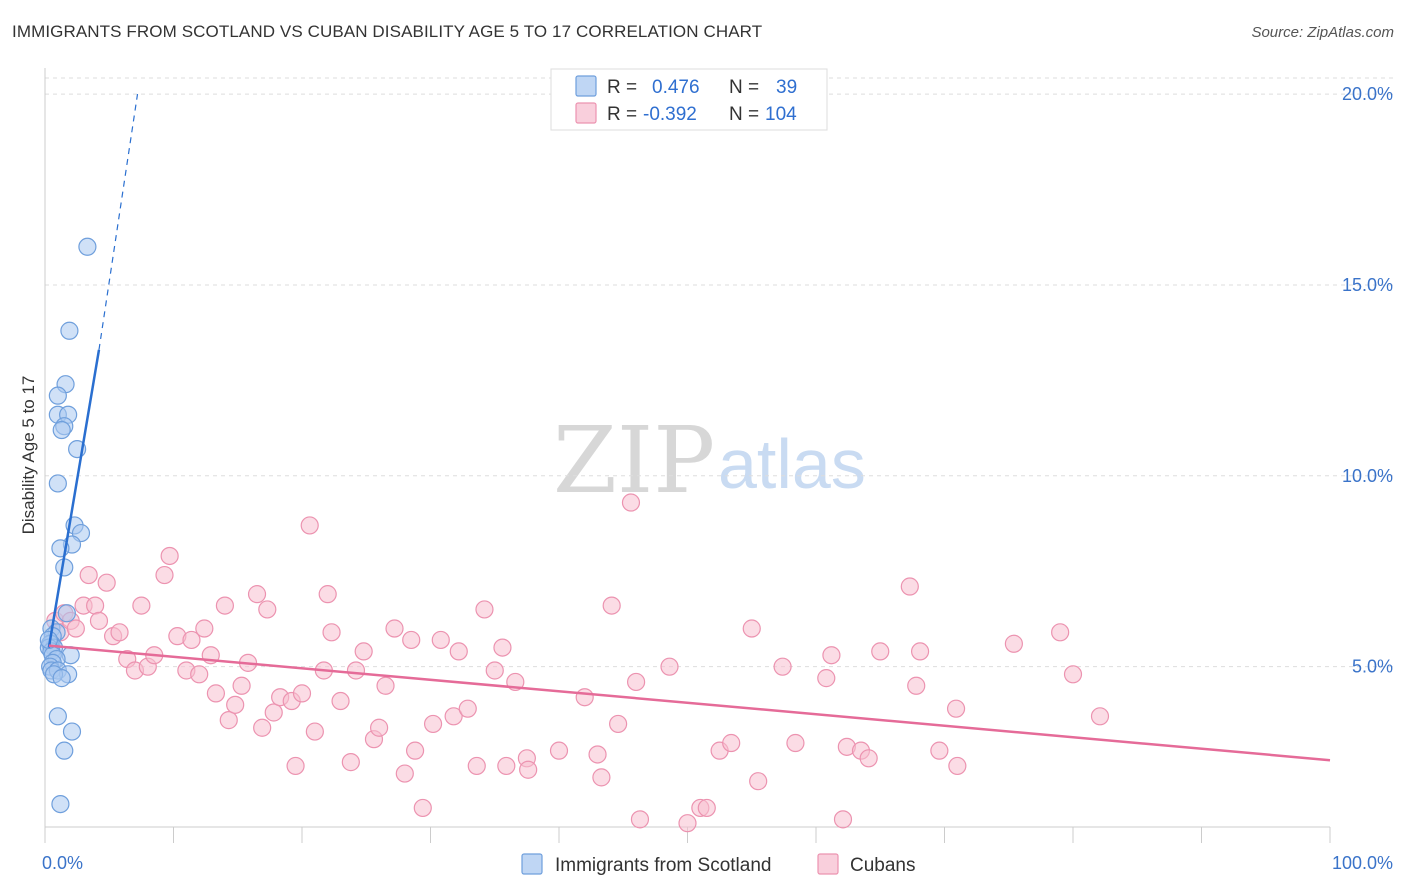  Describe the element at coordinates (828, 864) in the screenshot. I see `bottom-legend-swatch-cubans` at that location.